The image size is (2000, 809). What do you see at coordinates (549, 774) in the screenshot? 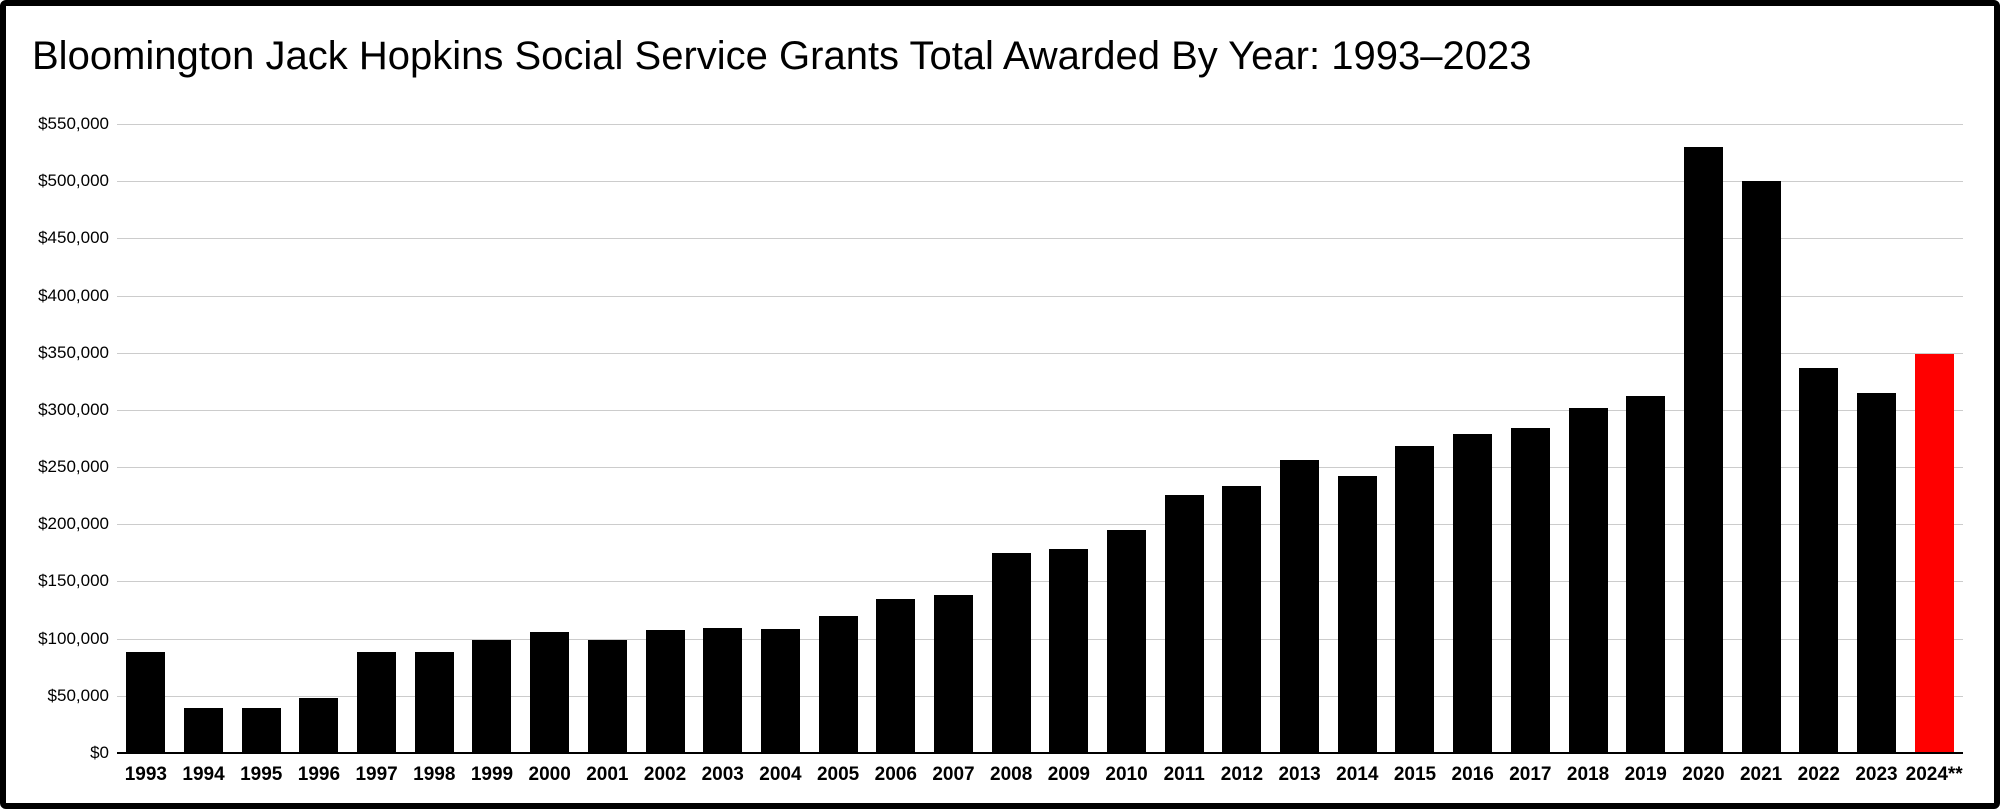
I see `x-tick-label: 2000` at bounding box center [549, 774].